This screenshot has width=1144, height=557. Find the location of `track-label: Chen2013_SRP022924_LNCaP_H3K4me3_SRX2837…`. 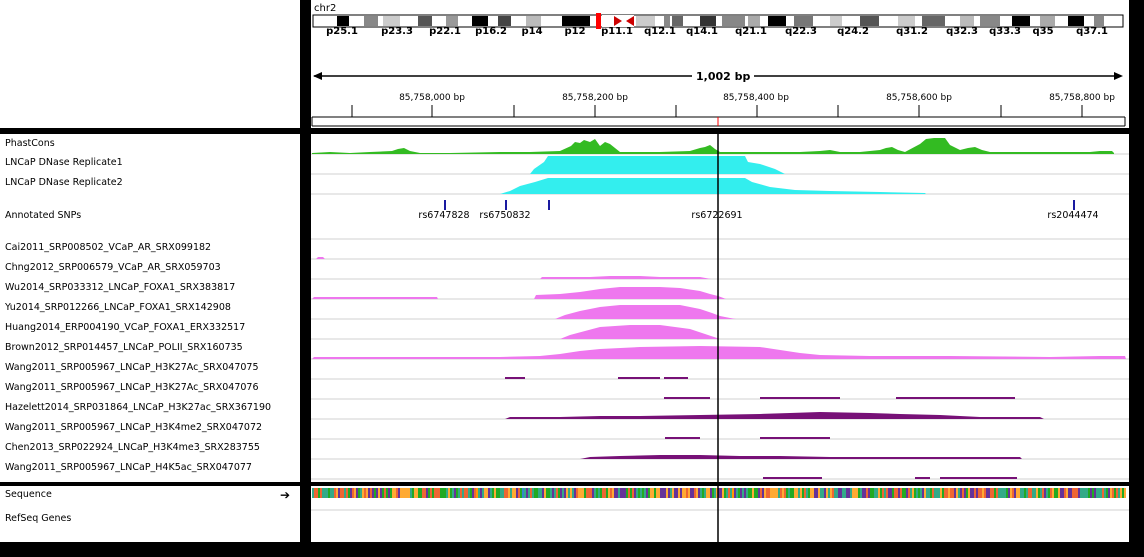

track-label: Chen2013_SRP022924_LNCaP_H3K4me3_SRX2837… is located at coordinates (132, 447).